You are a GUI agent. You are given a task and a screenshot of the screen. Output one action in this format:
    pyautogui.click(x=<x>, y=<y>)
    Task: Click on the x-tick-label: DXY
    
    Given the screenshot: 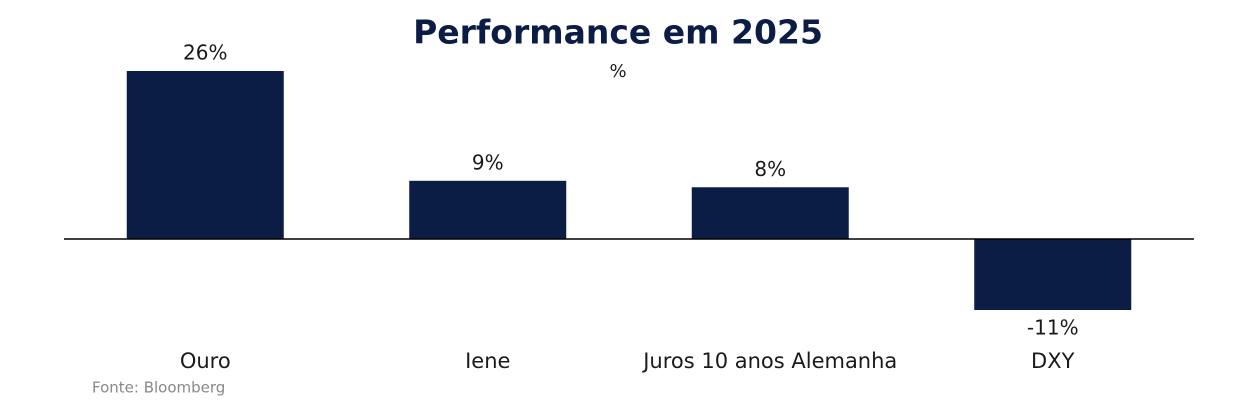 What is the action you would take?
    pyautogui.click(x=1053, y=361)
    